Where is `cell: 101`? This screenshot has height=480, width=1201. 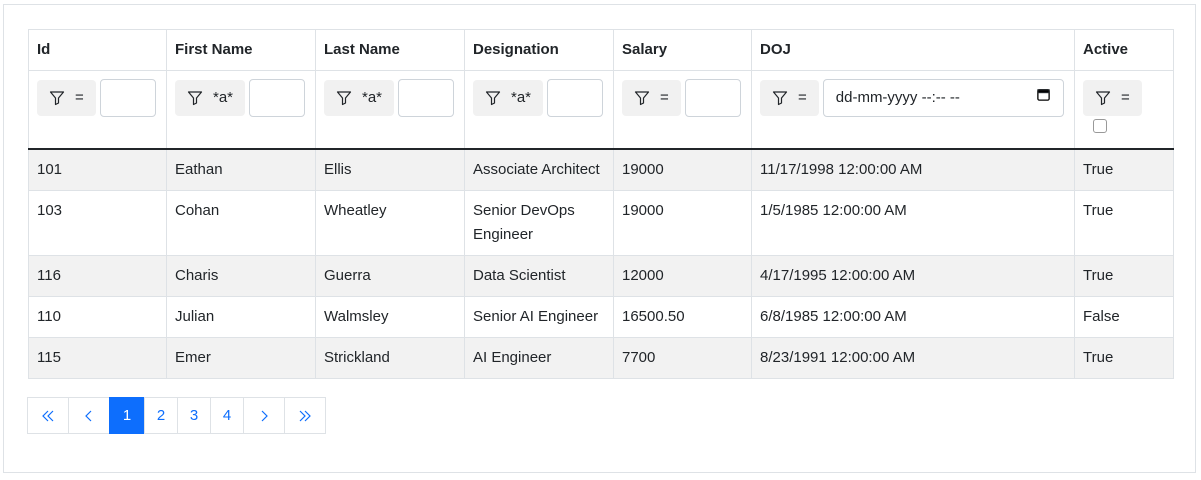
cell: 101 is located at coordinates (97, 169).